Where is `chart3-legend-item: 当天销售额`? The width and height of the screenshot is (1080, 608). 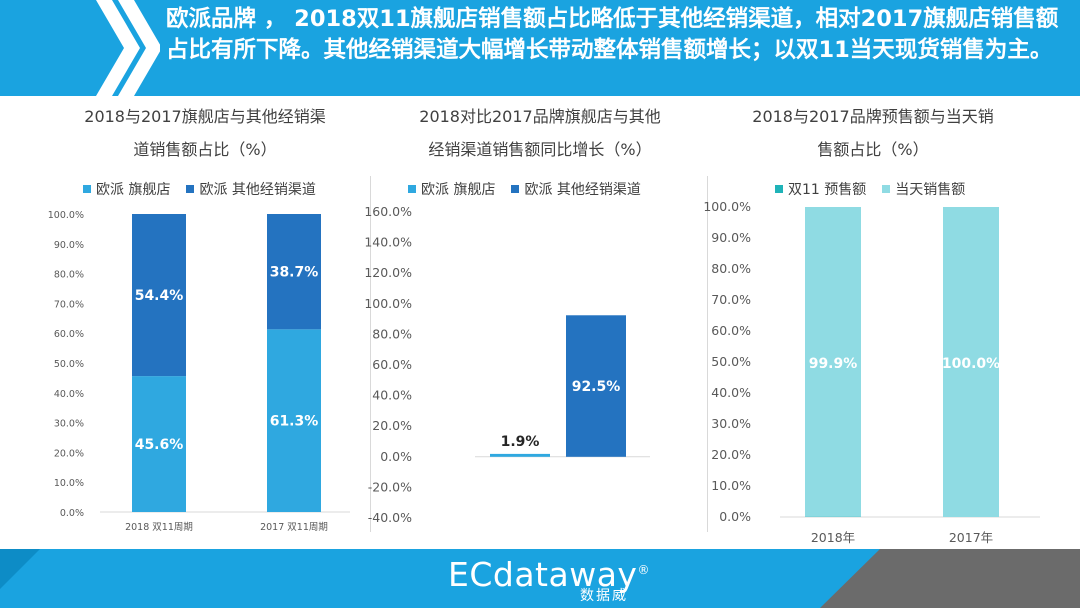
chart3-legend-item: 当天销售额 is located at coordinates (923, 189).